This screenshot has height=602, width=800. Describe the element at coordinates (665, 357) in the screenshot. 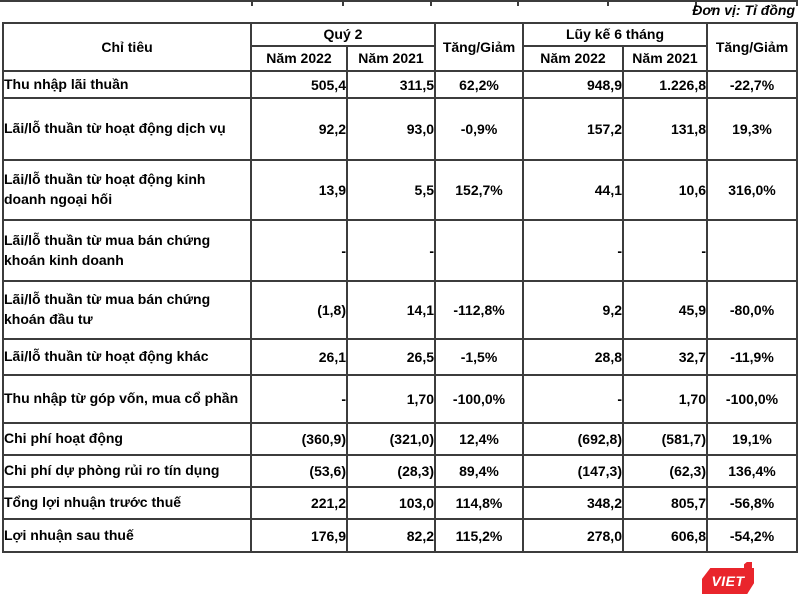

I see `cell-value: 32,7` at that location.